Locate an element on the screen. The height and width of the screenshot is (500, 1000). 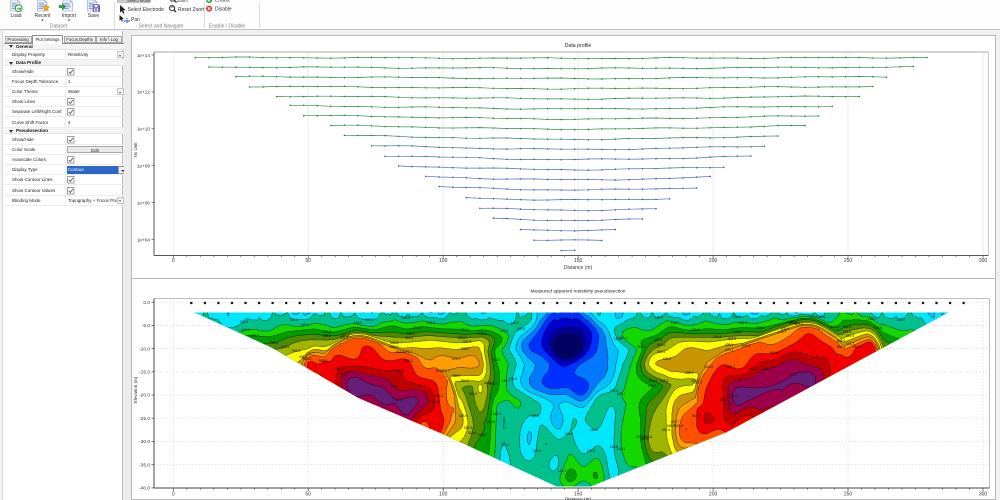
svg-text: Disable is located at coordinates (223, 10).